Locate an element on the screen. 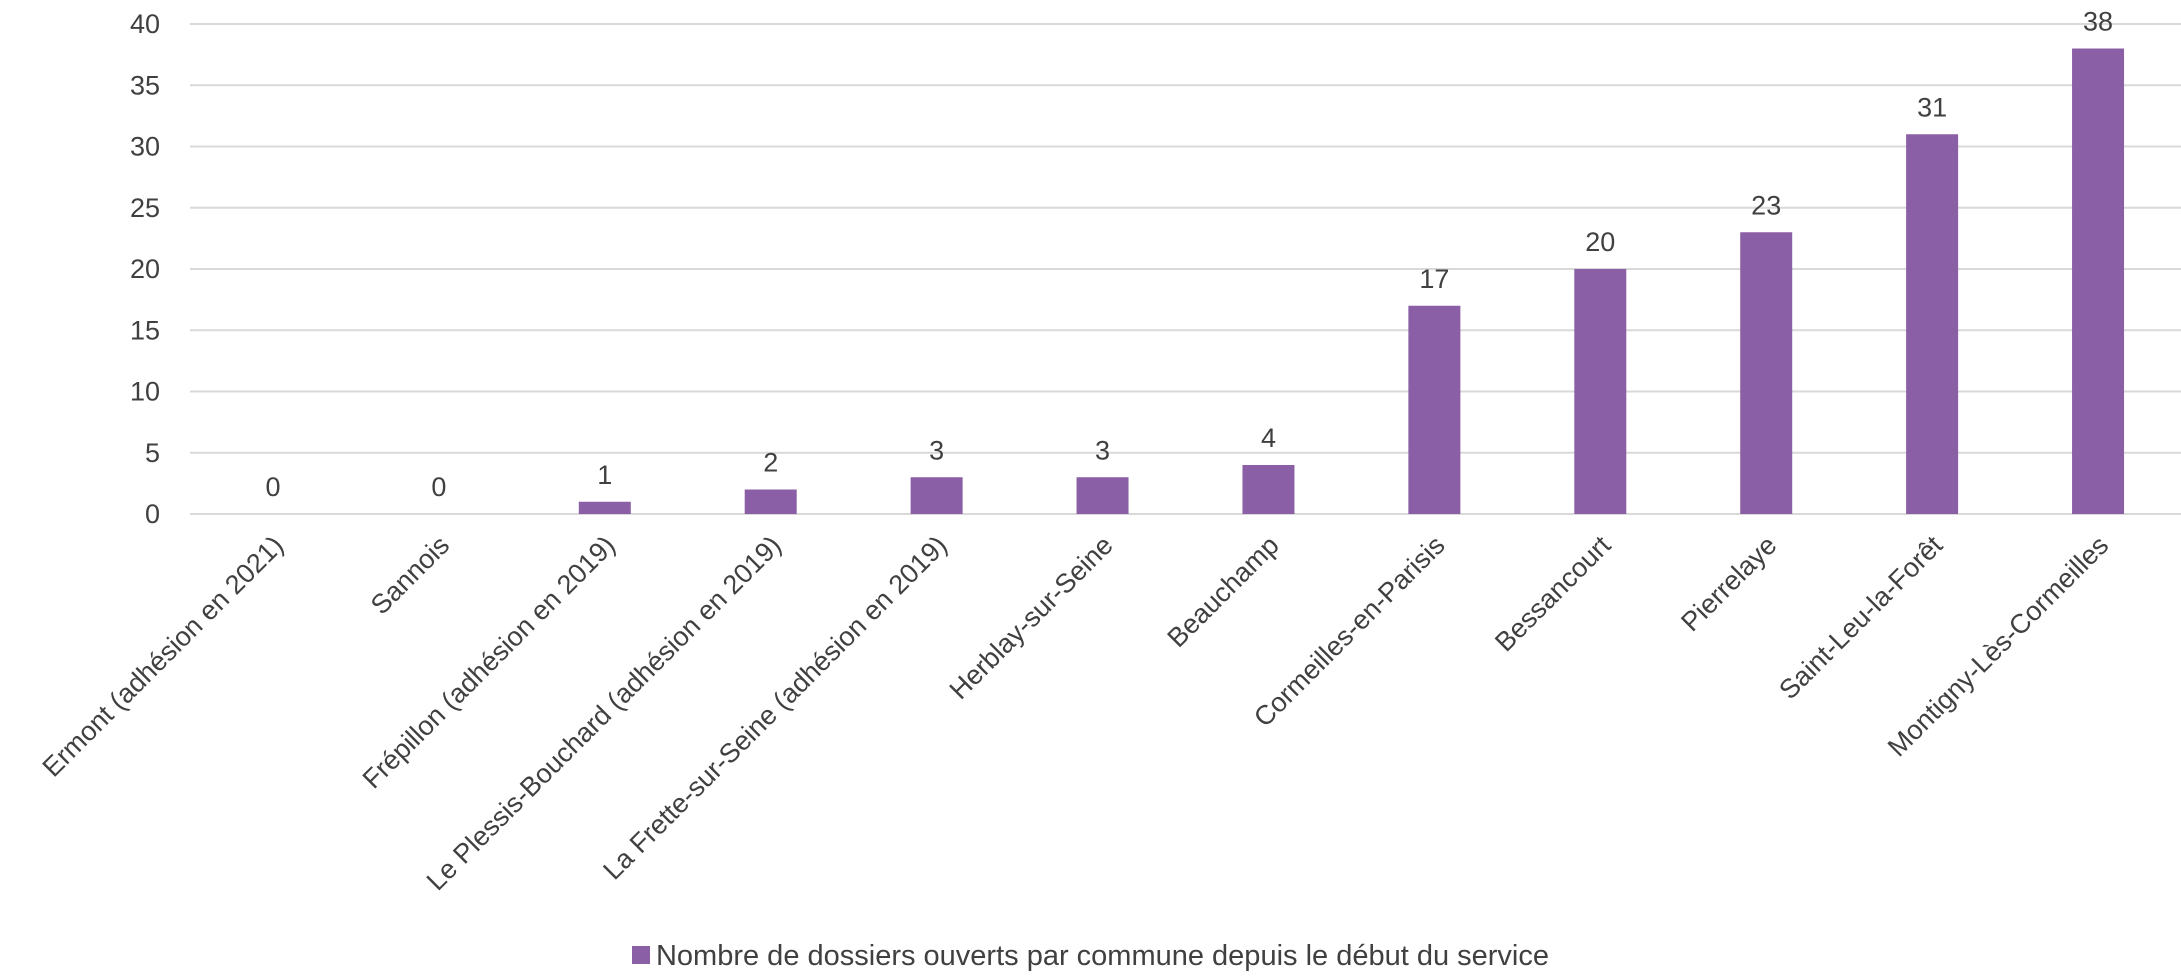 The height and width of the screenshot is (976, 2181). y-axis-ticks: 0 5 10 15 20 25 30 35 40 is located at coordinates (145, 269).